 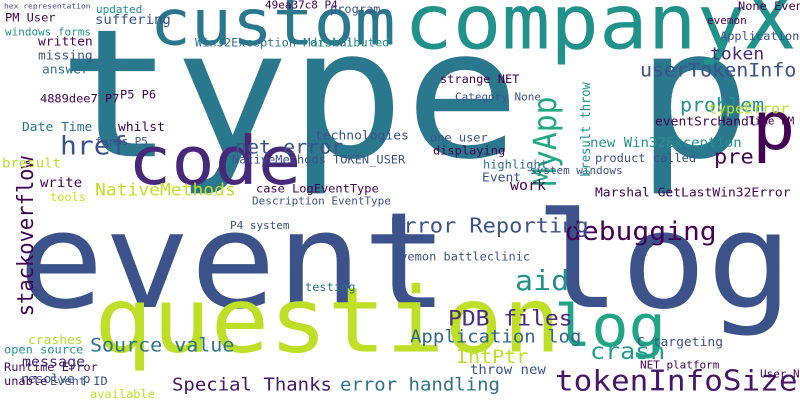 I want to click on word: PM User, so click(x=30, y=17).